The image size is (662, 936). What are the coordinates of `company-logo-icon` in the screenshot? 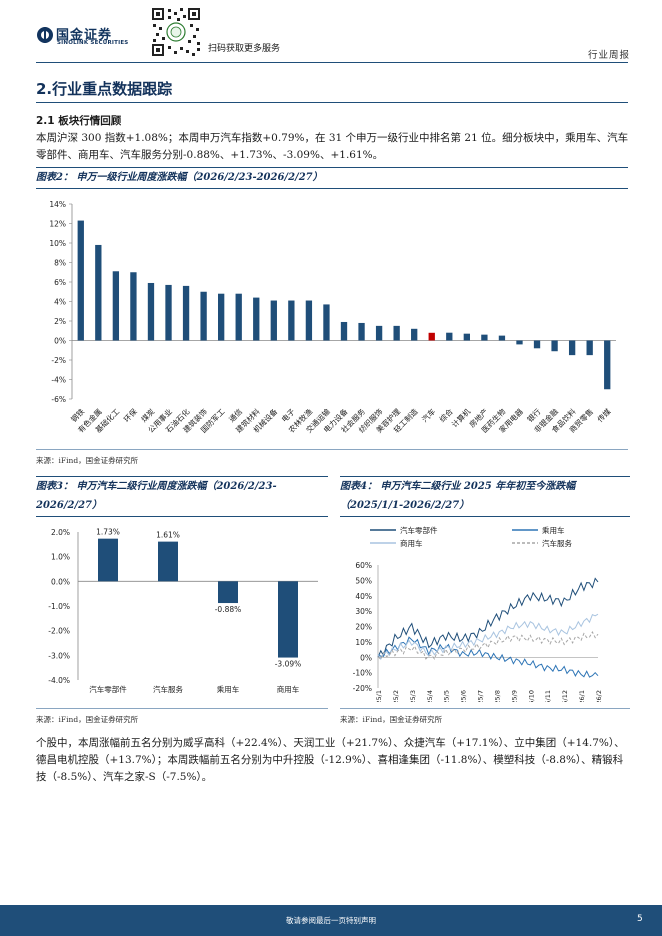 It's located at (45, 35).